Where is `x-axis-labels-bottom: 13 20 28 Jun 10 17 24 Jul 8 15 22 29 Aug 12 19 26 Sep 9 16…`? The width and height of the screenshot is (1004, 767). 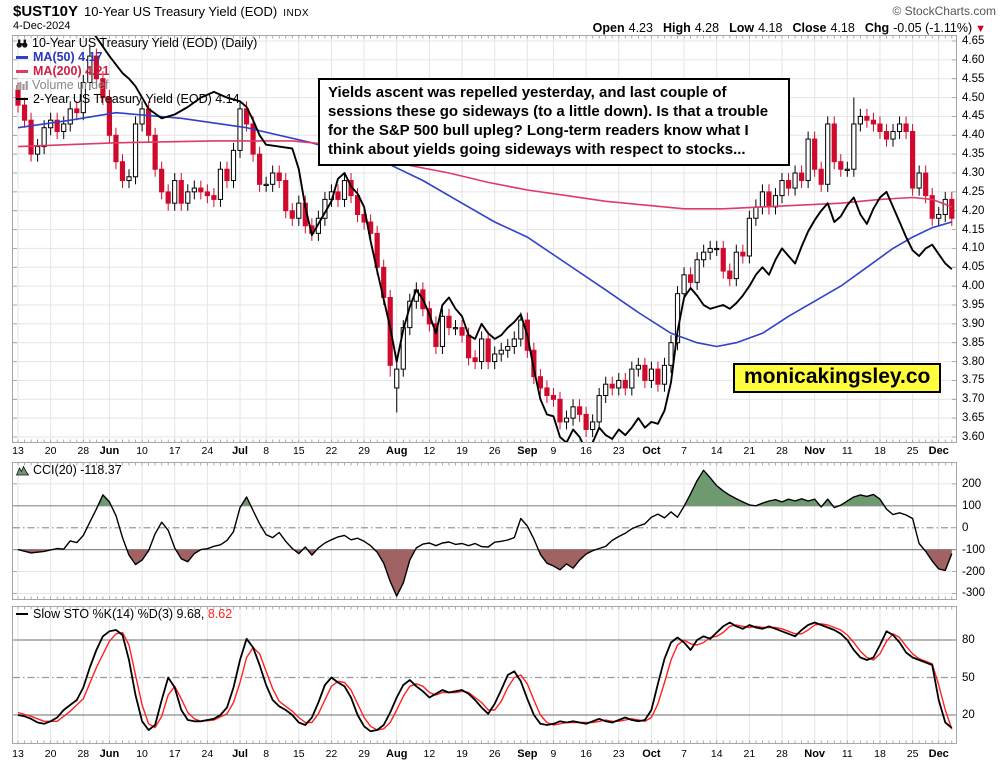
x-axis-labels-bottom: 13 20 28 Jun 10 17 24 Jul 8 15 22 29 Aug 12 19 26 Sep 9 16… is located at coordinates (484, 754).